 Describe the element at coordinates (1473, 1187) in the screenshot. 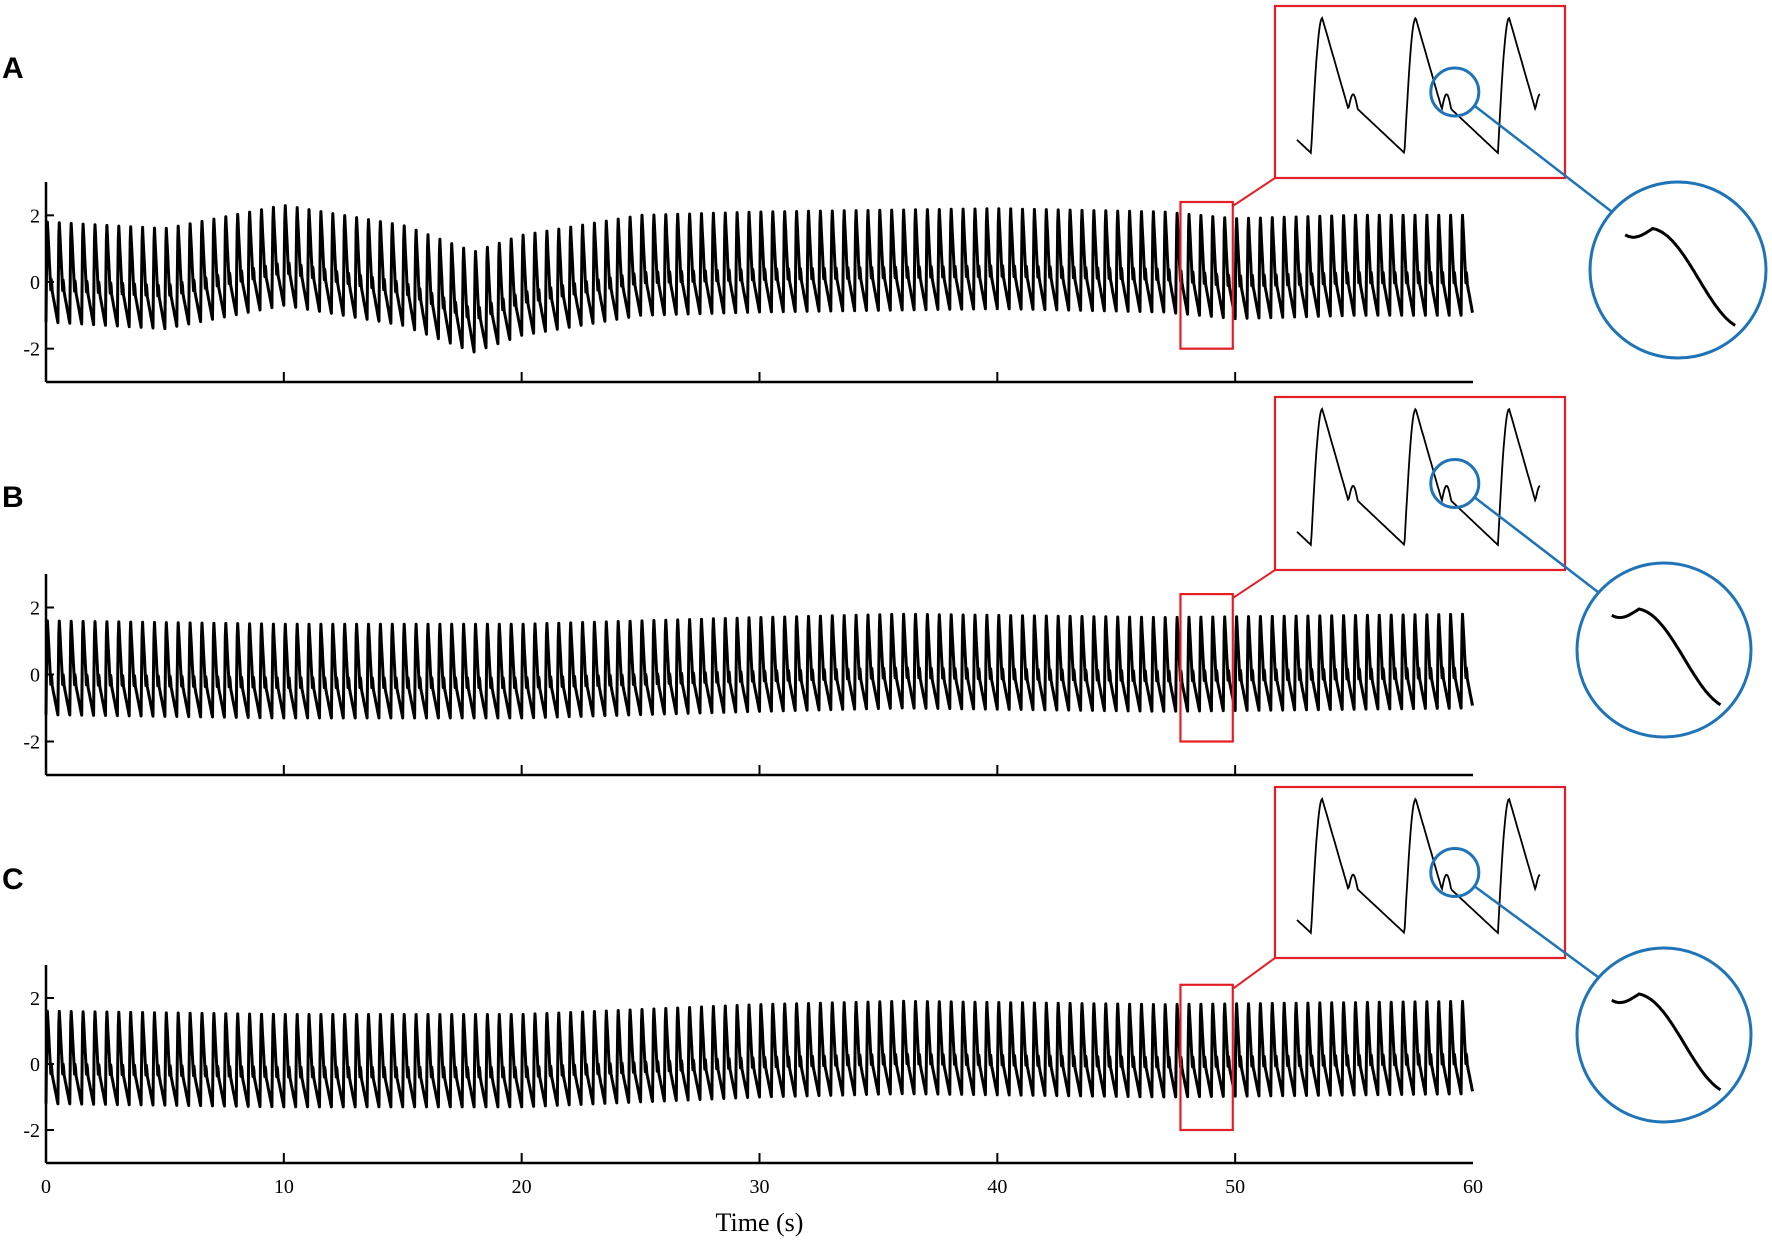

I see `x-tick-label: 60` at that location.